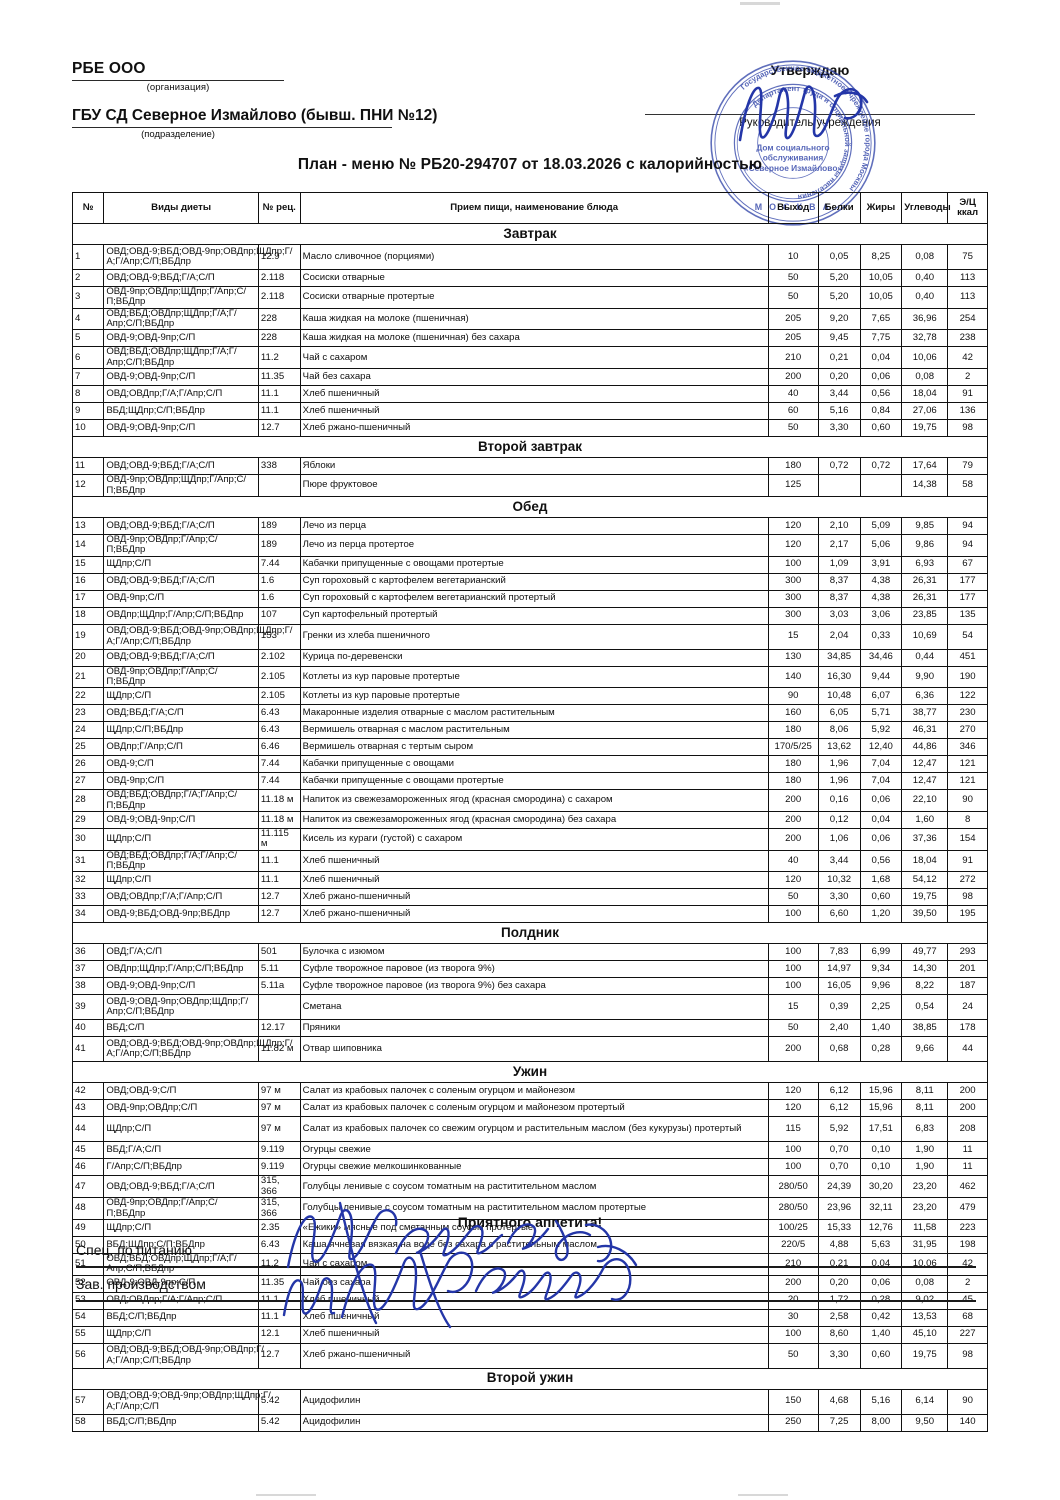 This screenshot has width=1060, height=1500. What do you see at coordinates (839, 525) in the screenshot?
I see `row-protein: 2,10` at bounding box center [839, 525].